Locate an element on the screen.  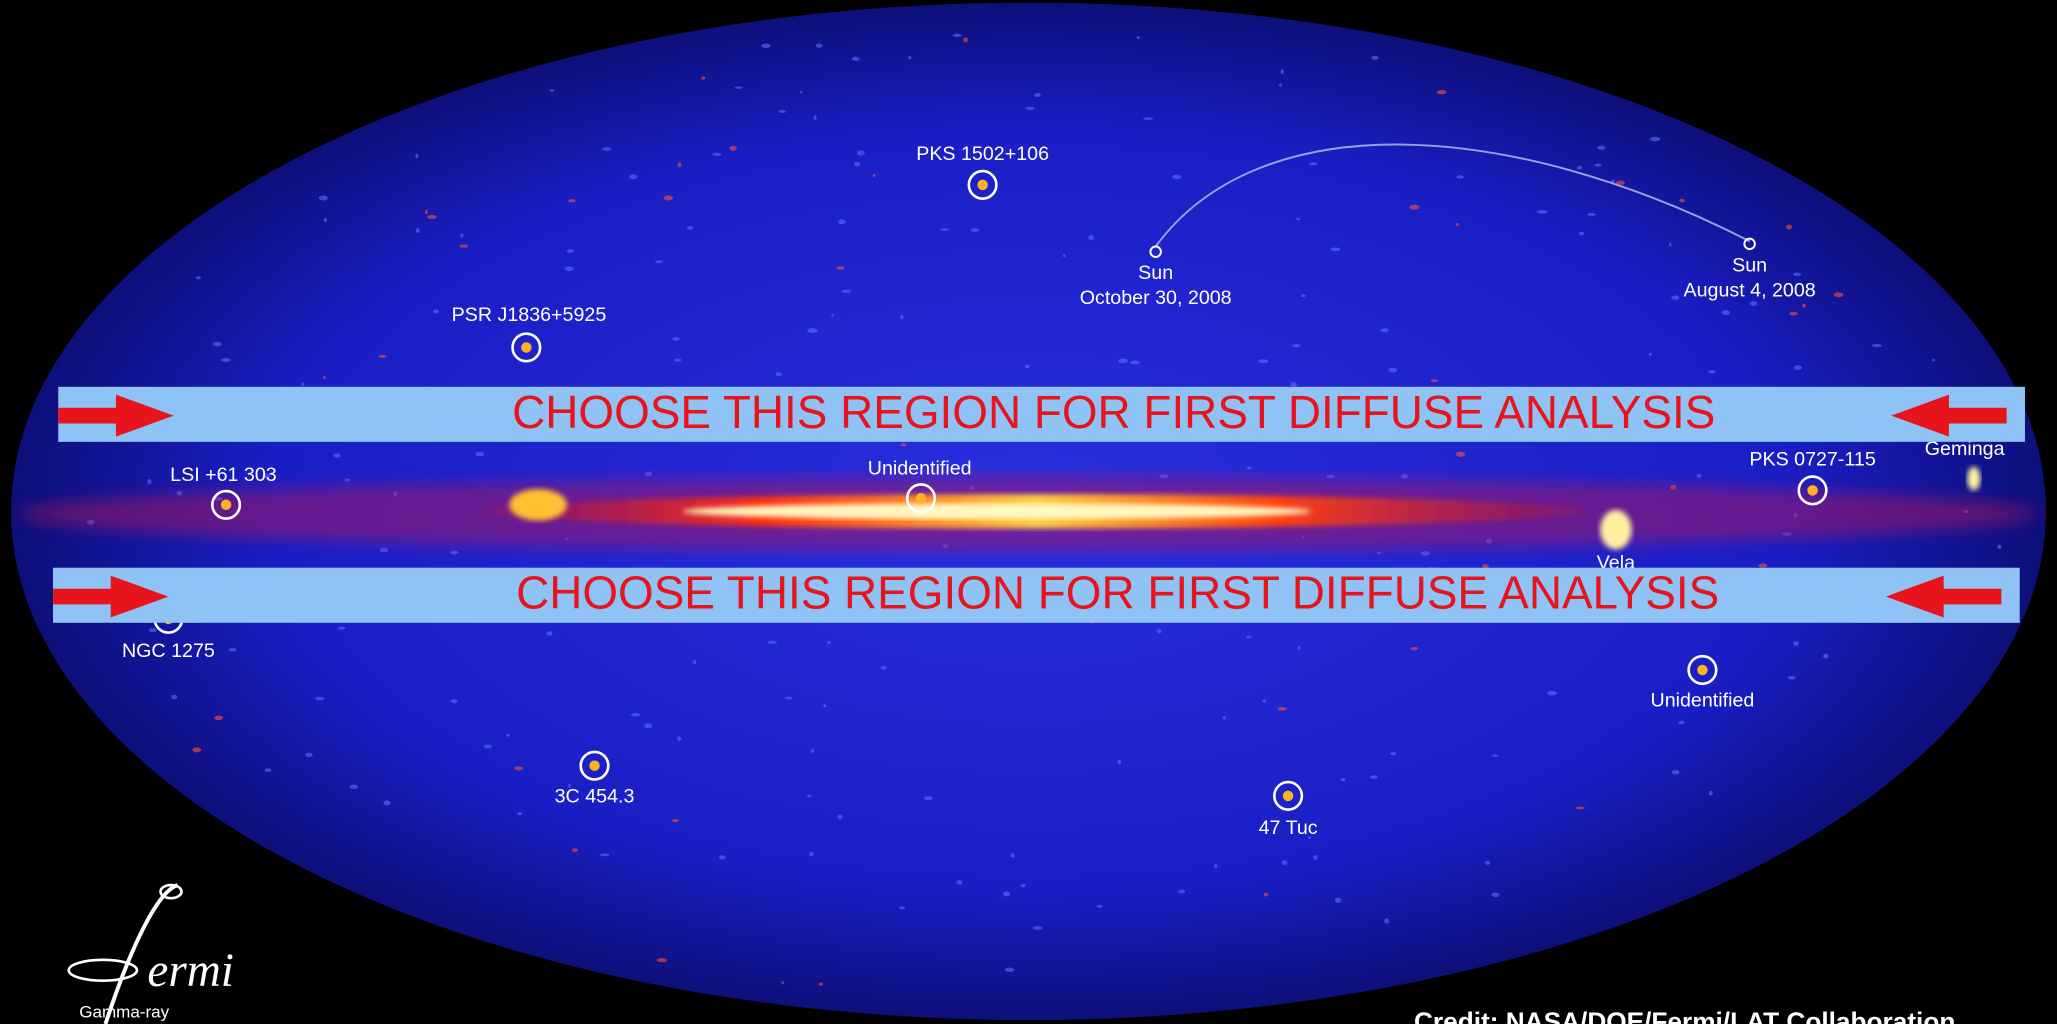
arrow-left is located at coordinates (1949, 415).